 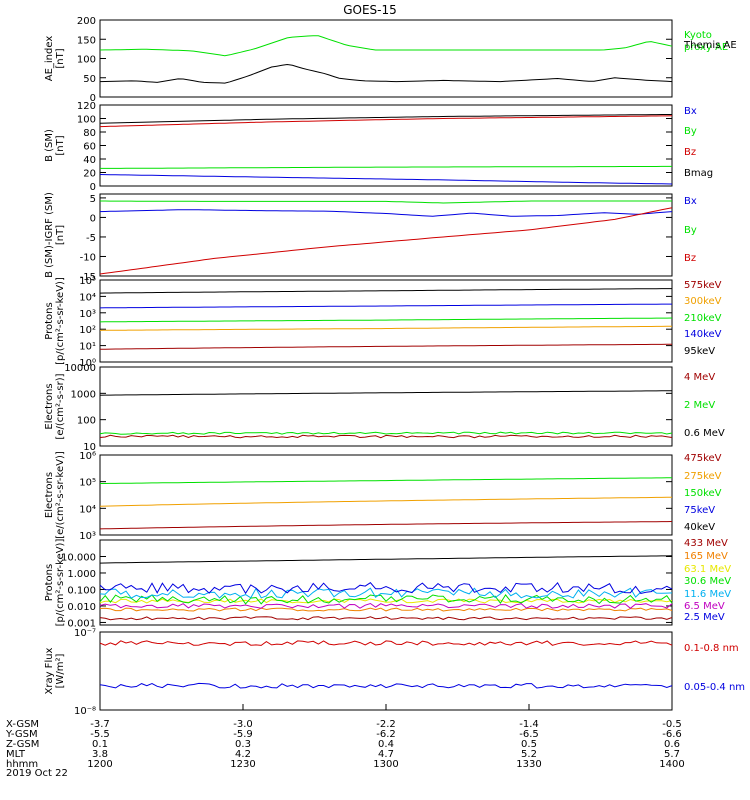 I want to click on ephemeris-value: 4.2, so click(x=243, y=754).